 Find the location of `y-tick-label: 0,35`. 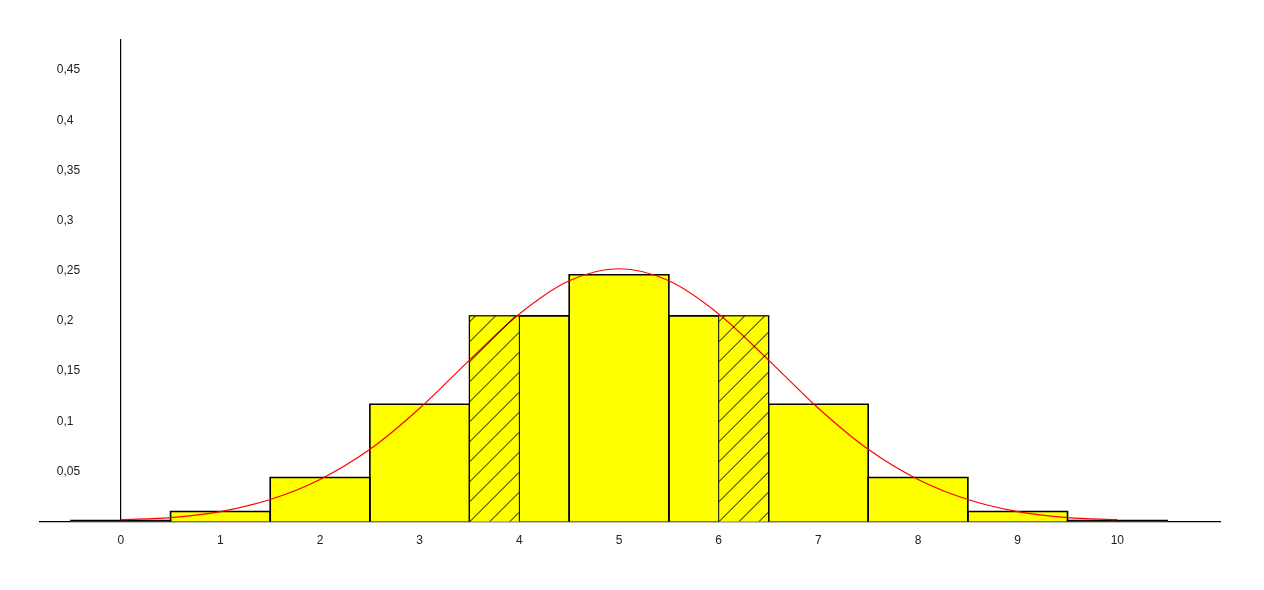

y-tick-label: 0,35 is located at coordinates (68, 169).